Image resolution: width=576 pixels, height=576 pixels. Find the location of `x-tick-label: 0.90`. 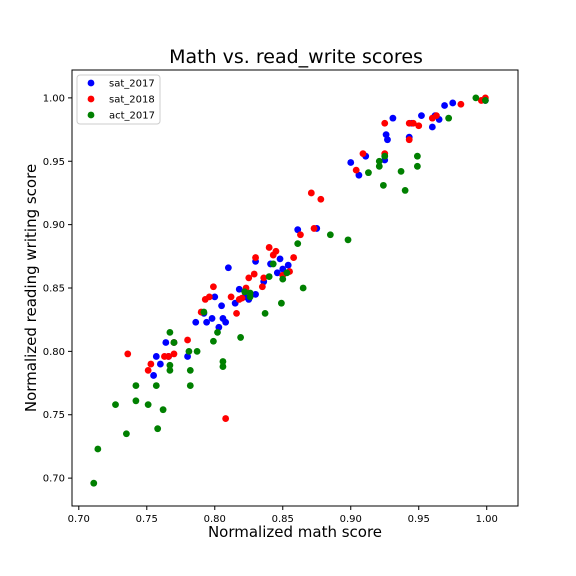

x-tick-label: 0.90 is located at coordinates (351, 519).